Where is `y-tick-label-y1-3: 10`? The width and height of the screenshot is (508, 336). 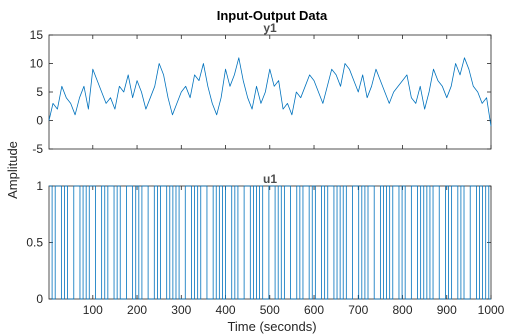
y-tick-label-y1-3: 10 is located at coordinates (37, 64).